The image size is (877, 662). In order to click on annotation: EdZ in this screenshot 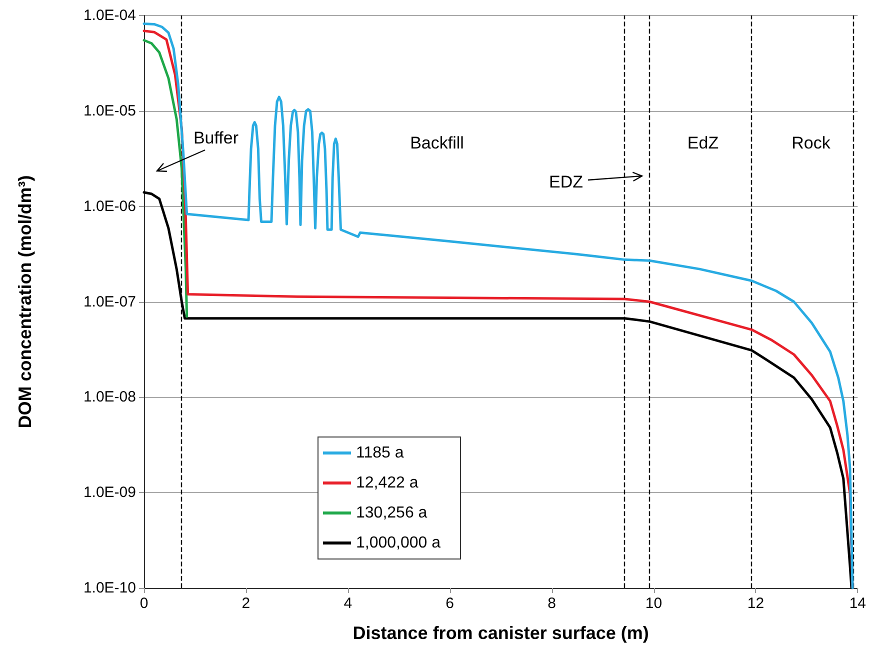, I will do `click(703, 143)`.